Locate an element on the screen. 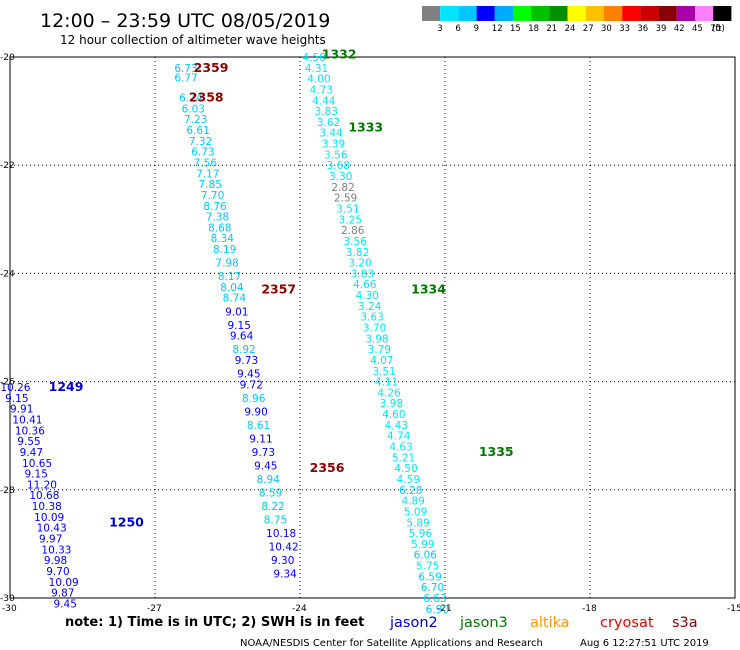 The width and height of the screenshot is (740, 650). wave-height-value: 6.90 is located at coordinates (437, 610).